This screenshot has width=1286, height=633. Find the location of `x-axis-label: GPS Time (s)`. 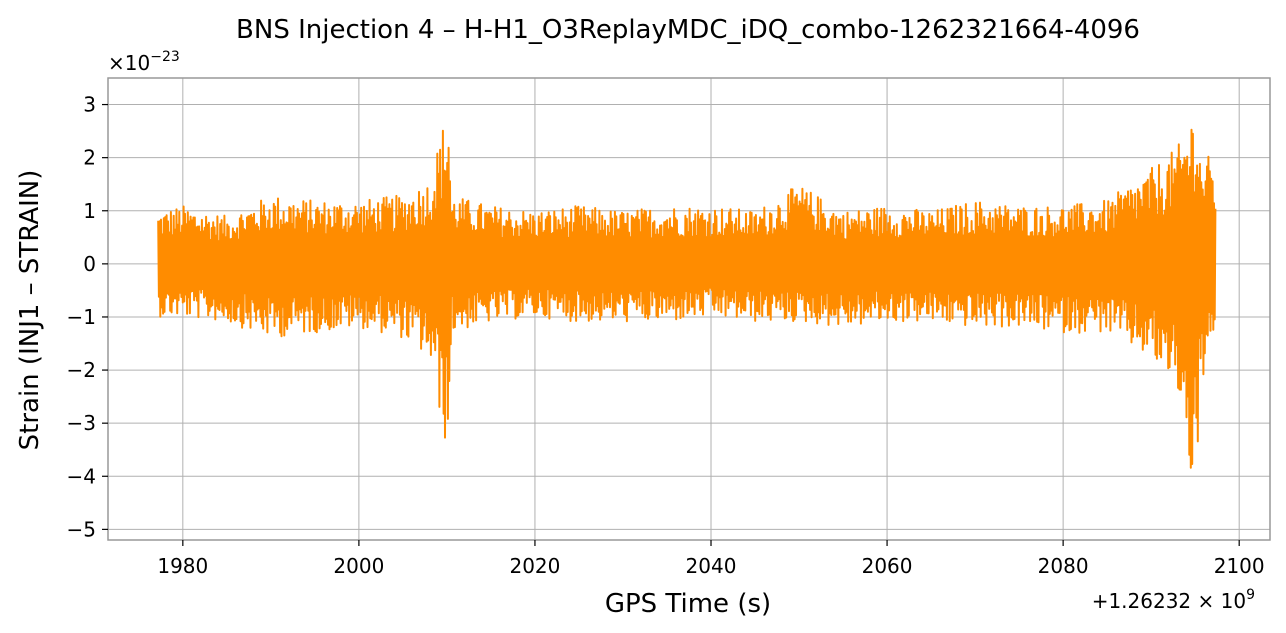

x-axis-label: GPS Time (s) is located at coordinates (688, 604).